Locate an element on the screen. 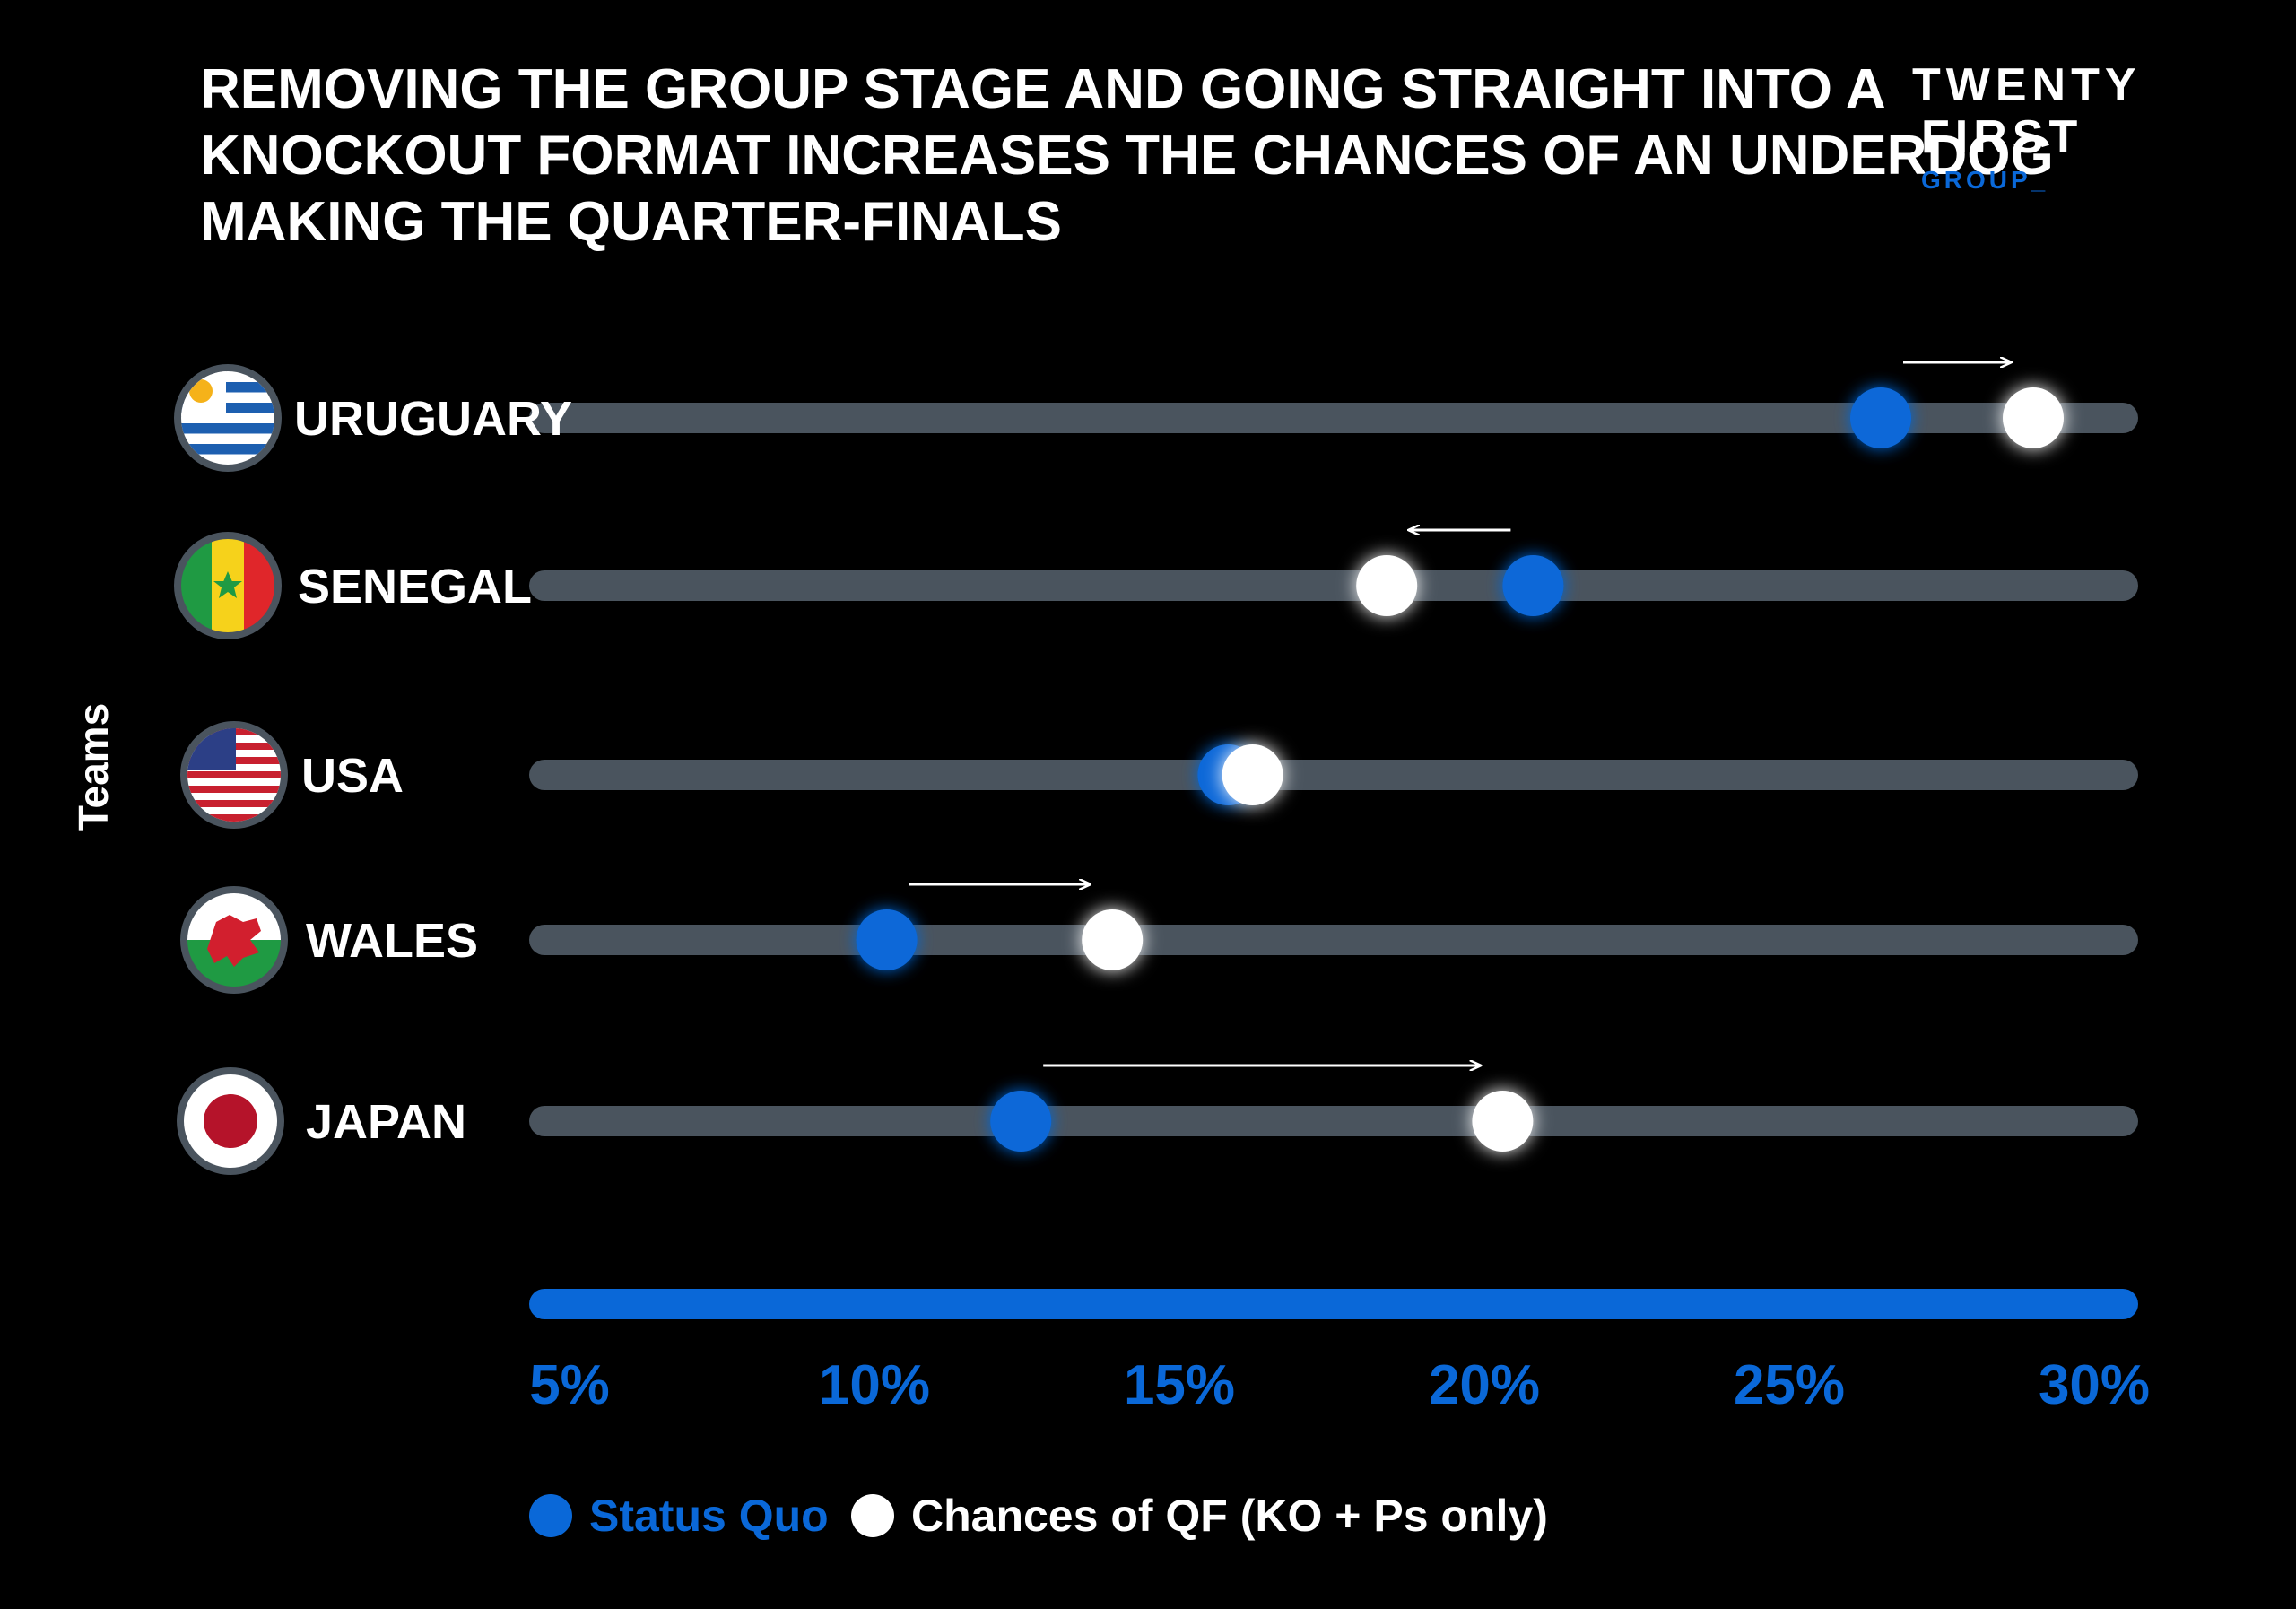  legend-status-quo-marker is located at coordinates (550, 1515).